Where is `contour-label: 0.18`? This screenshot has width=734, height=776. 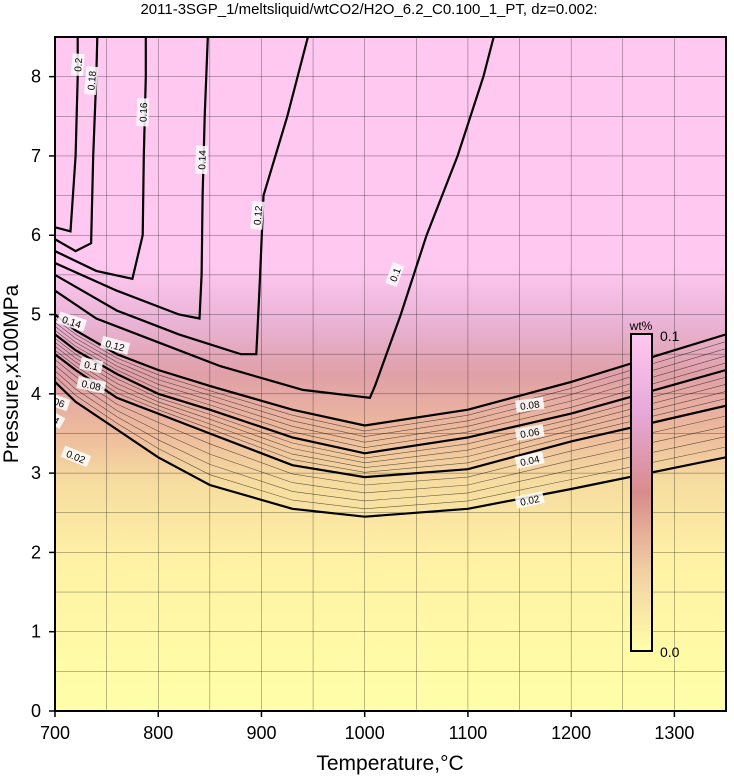
contour-label: 0.18 is located at coordinates (91, 80).